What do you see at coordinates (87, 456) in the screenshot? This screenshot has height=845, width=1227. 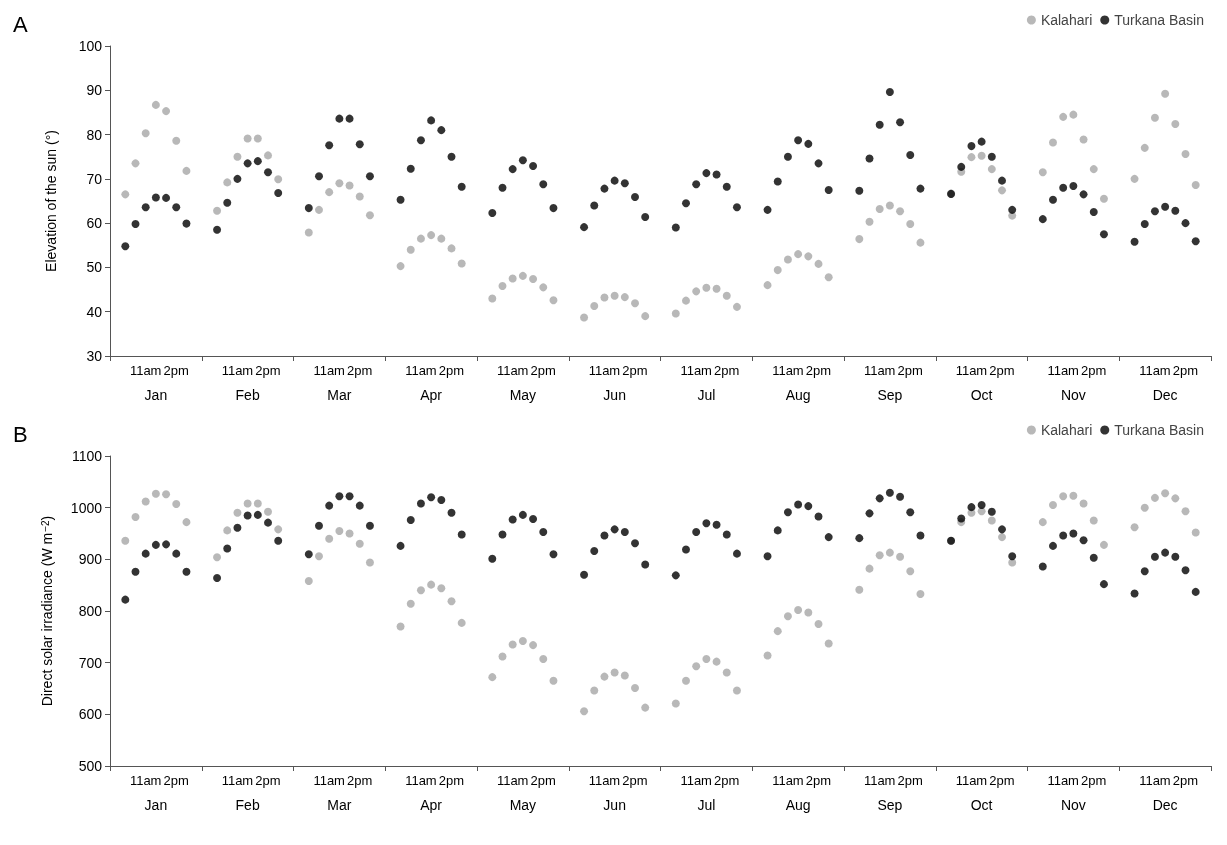 I see `y-tick-label: 1100` at bounding box center [87, 456].